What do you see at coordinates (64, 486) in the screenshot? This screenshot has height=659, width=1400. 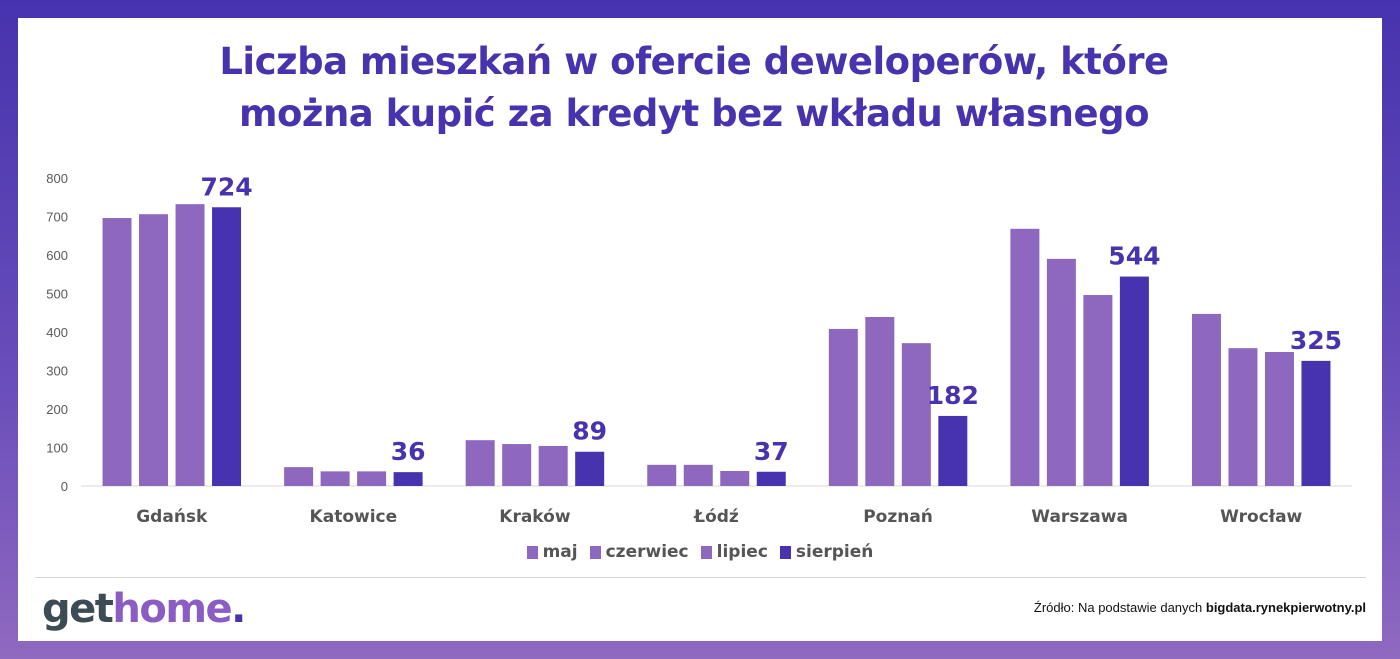 I see `y-tick-label: 0` at bounding box center [64, 486].